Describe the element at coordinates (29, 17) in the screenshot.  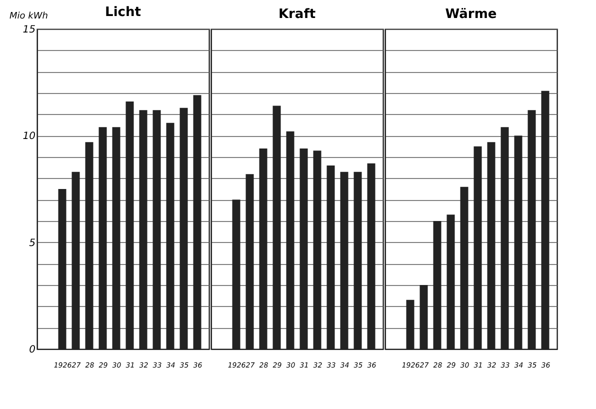
I see `y-axis-title: Mio kWh` at that location.